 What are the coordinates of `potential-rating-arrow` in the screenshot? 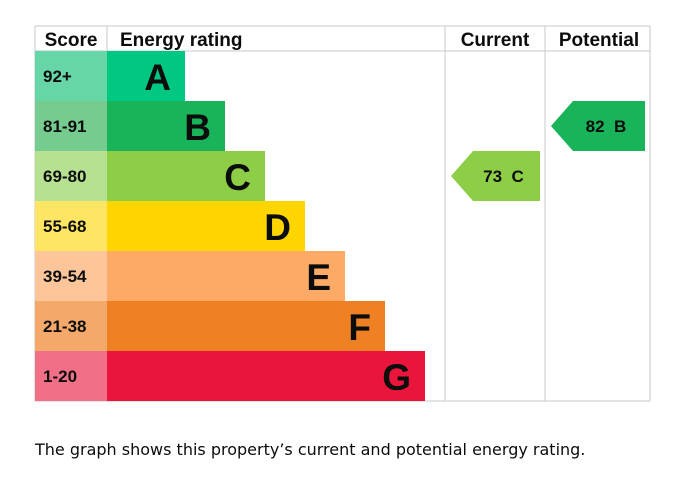 It's located at (598, 126).